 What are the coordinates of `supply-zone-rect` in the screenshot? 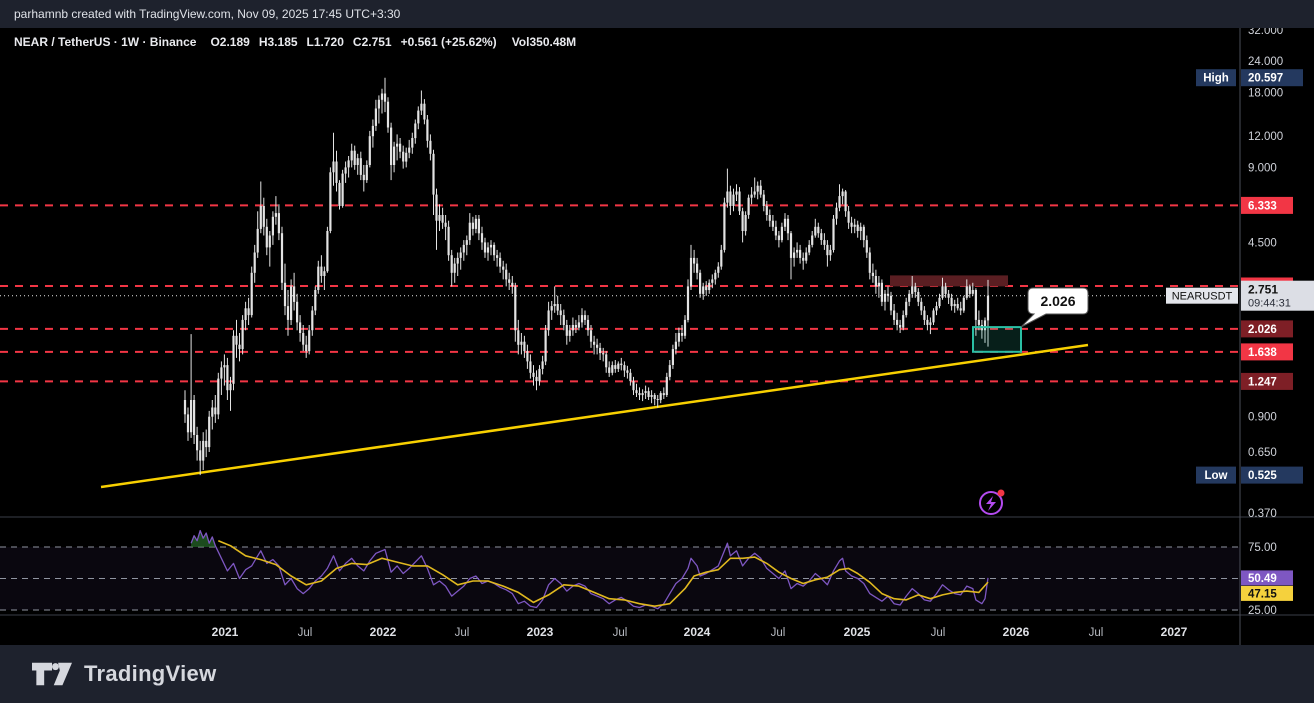 It's located at (949, 281).